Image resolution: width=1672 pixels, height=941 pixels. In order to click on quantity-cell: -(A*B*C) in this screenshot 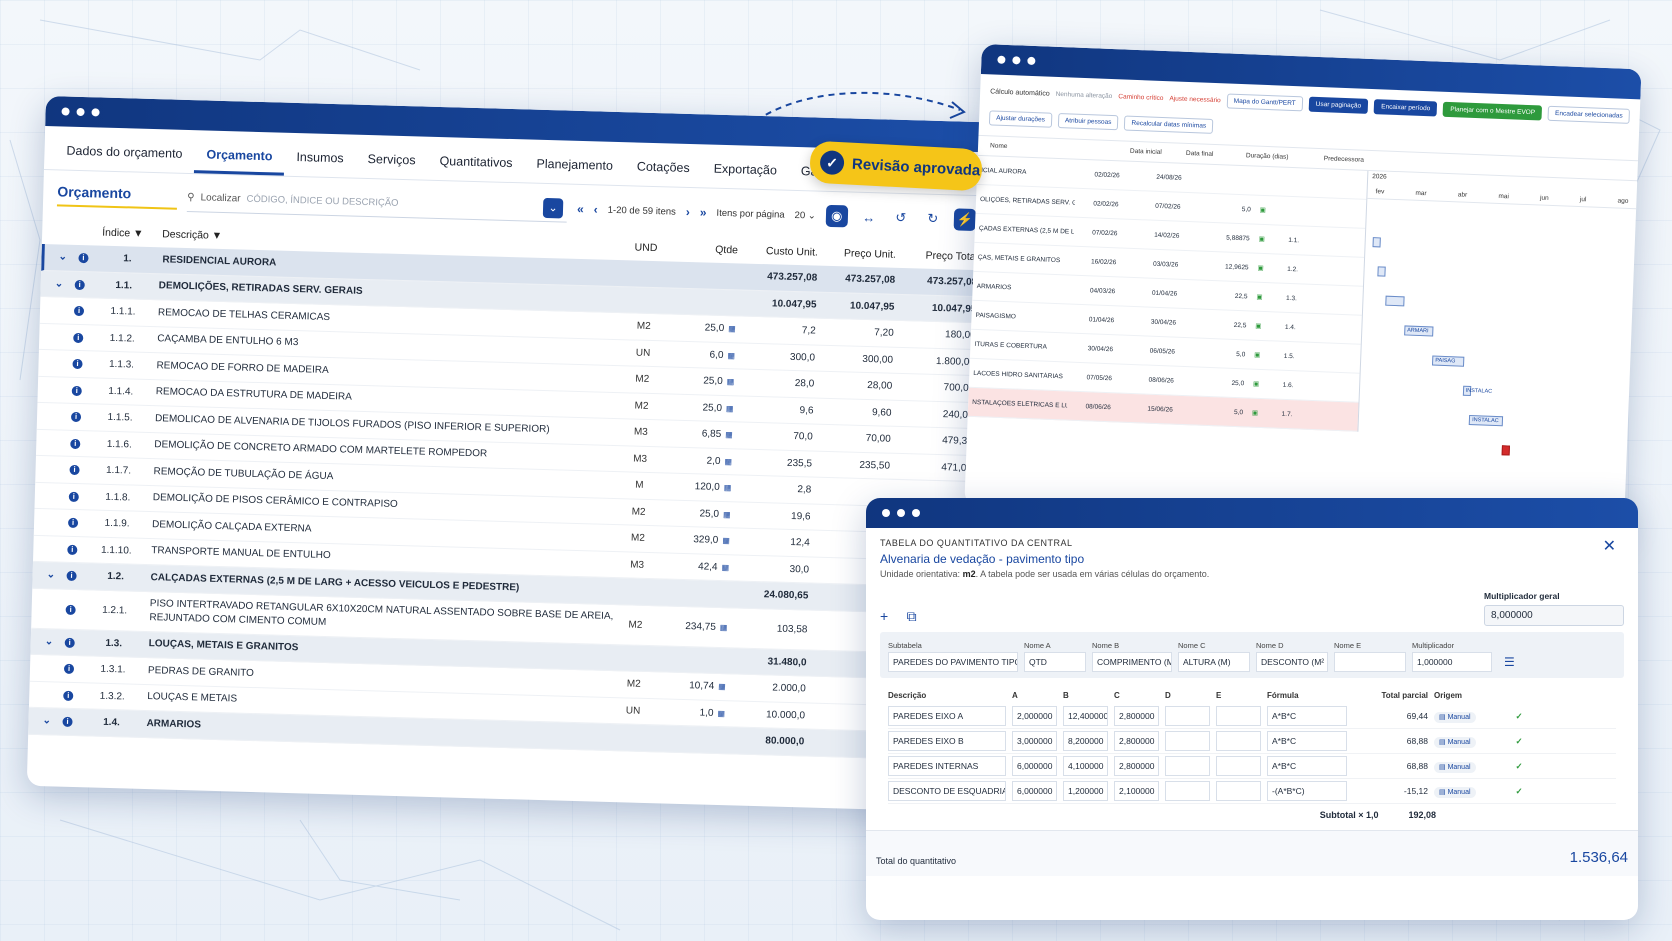, I will do `click(1307, 791)`.